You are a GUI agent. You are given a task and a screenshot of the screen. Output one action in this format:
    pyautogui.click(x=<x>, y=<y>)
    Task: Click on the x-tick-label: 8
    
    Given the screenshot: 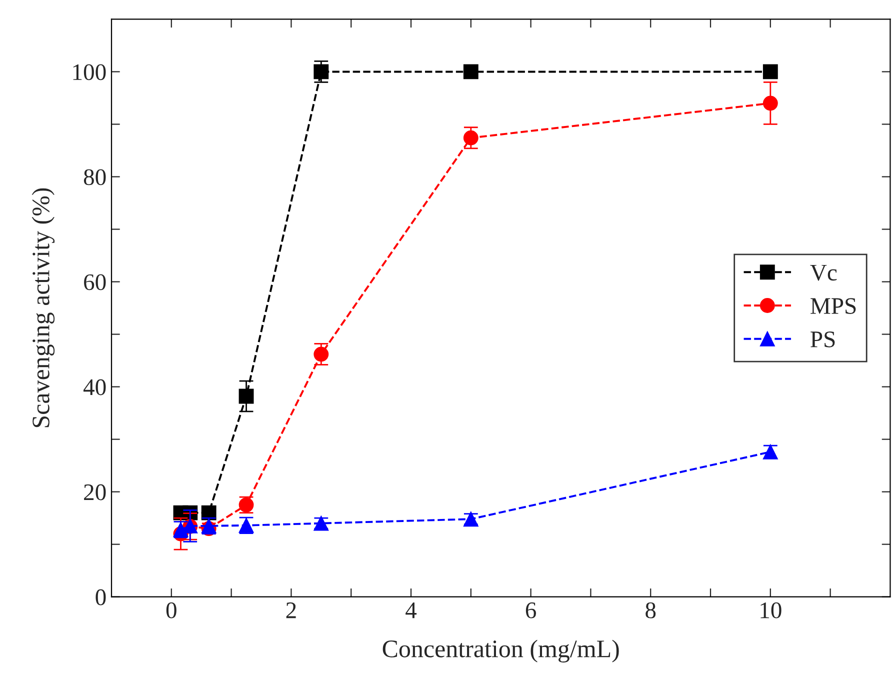 What is the action you would take?
    pyautogui.click(x=651, y=610)
    